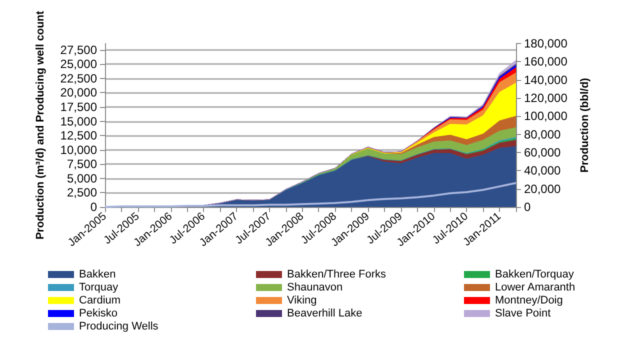 The width and height of the screenshot is (628, 351). I want to click on y2-tick-label: 60,000, so click(543, 153).